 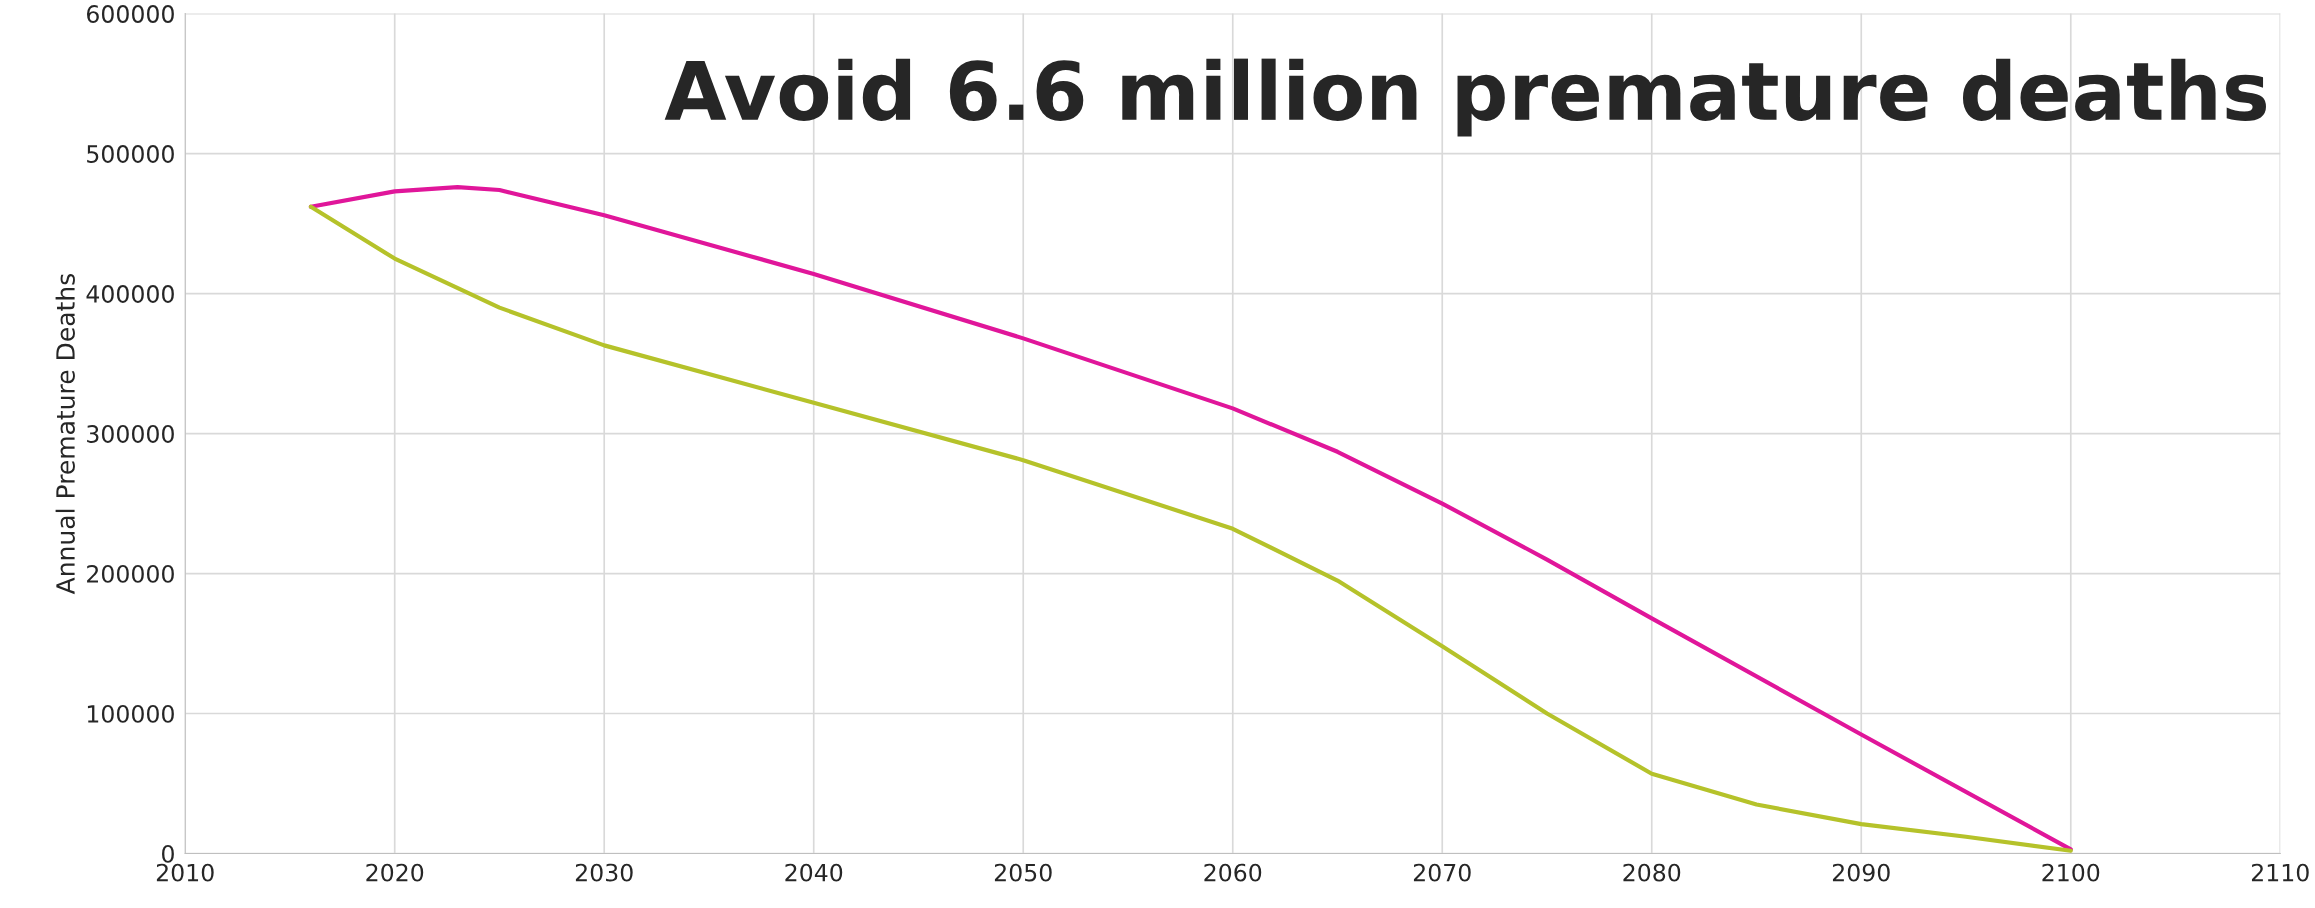 What do you see at coordinates (604, 872) in the screenshot?
I see `x-tick-label: 2030` at bounding box center [604, 872].